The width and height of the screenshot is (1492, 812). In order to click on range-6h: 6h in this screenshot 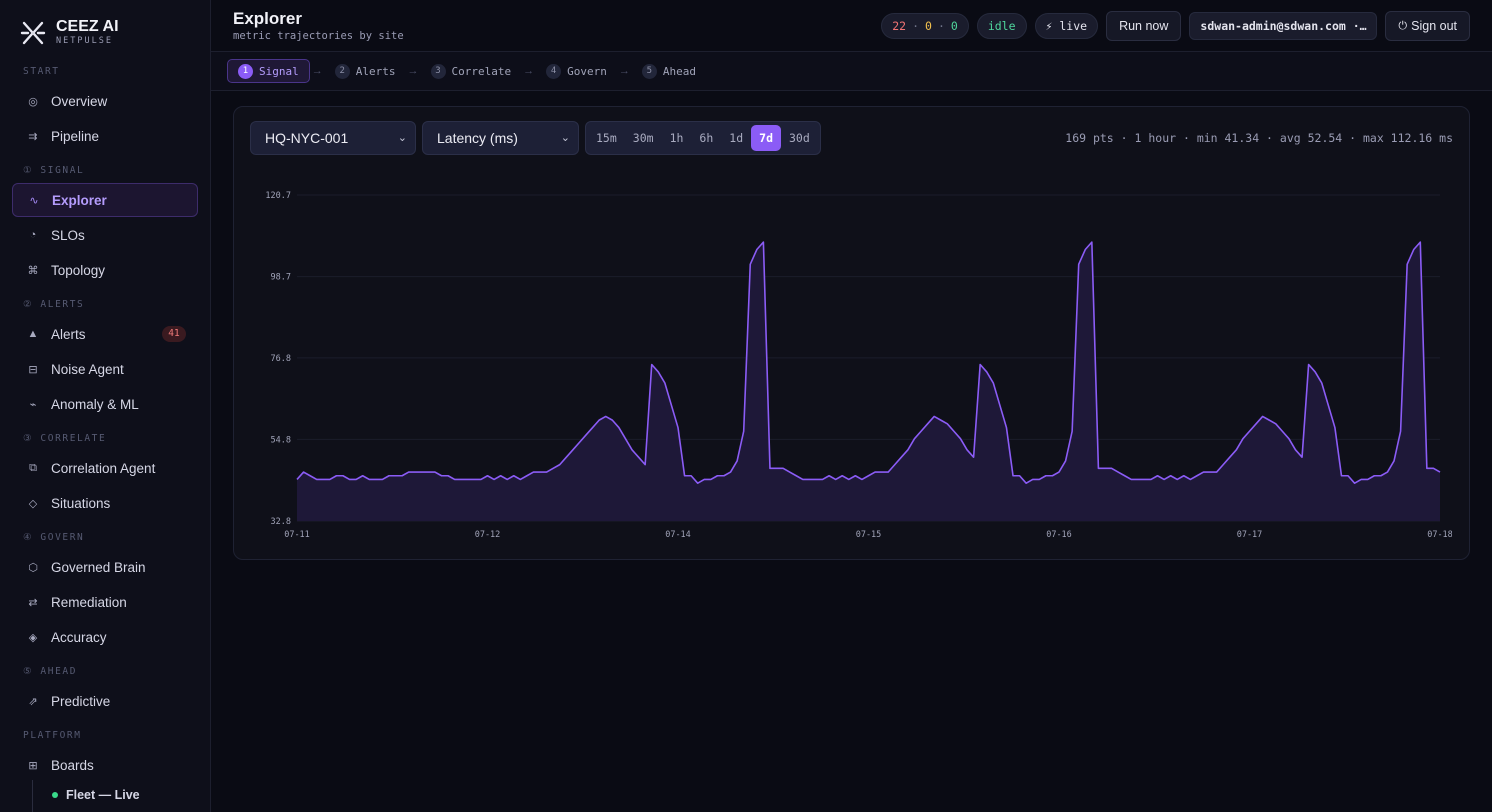, I will do `click(706, 138)`.